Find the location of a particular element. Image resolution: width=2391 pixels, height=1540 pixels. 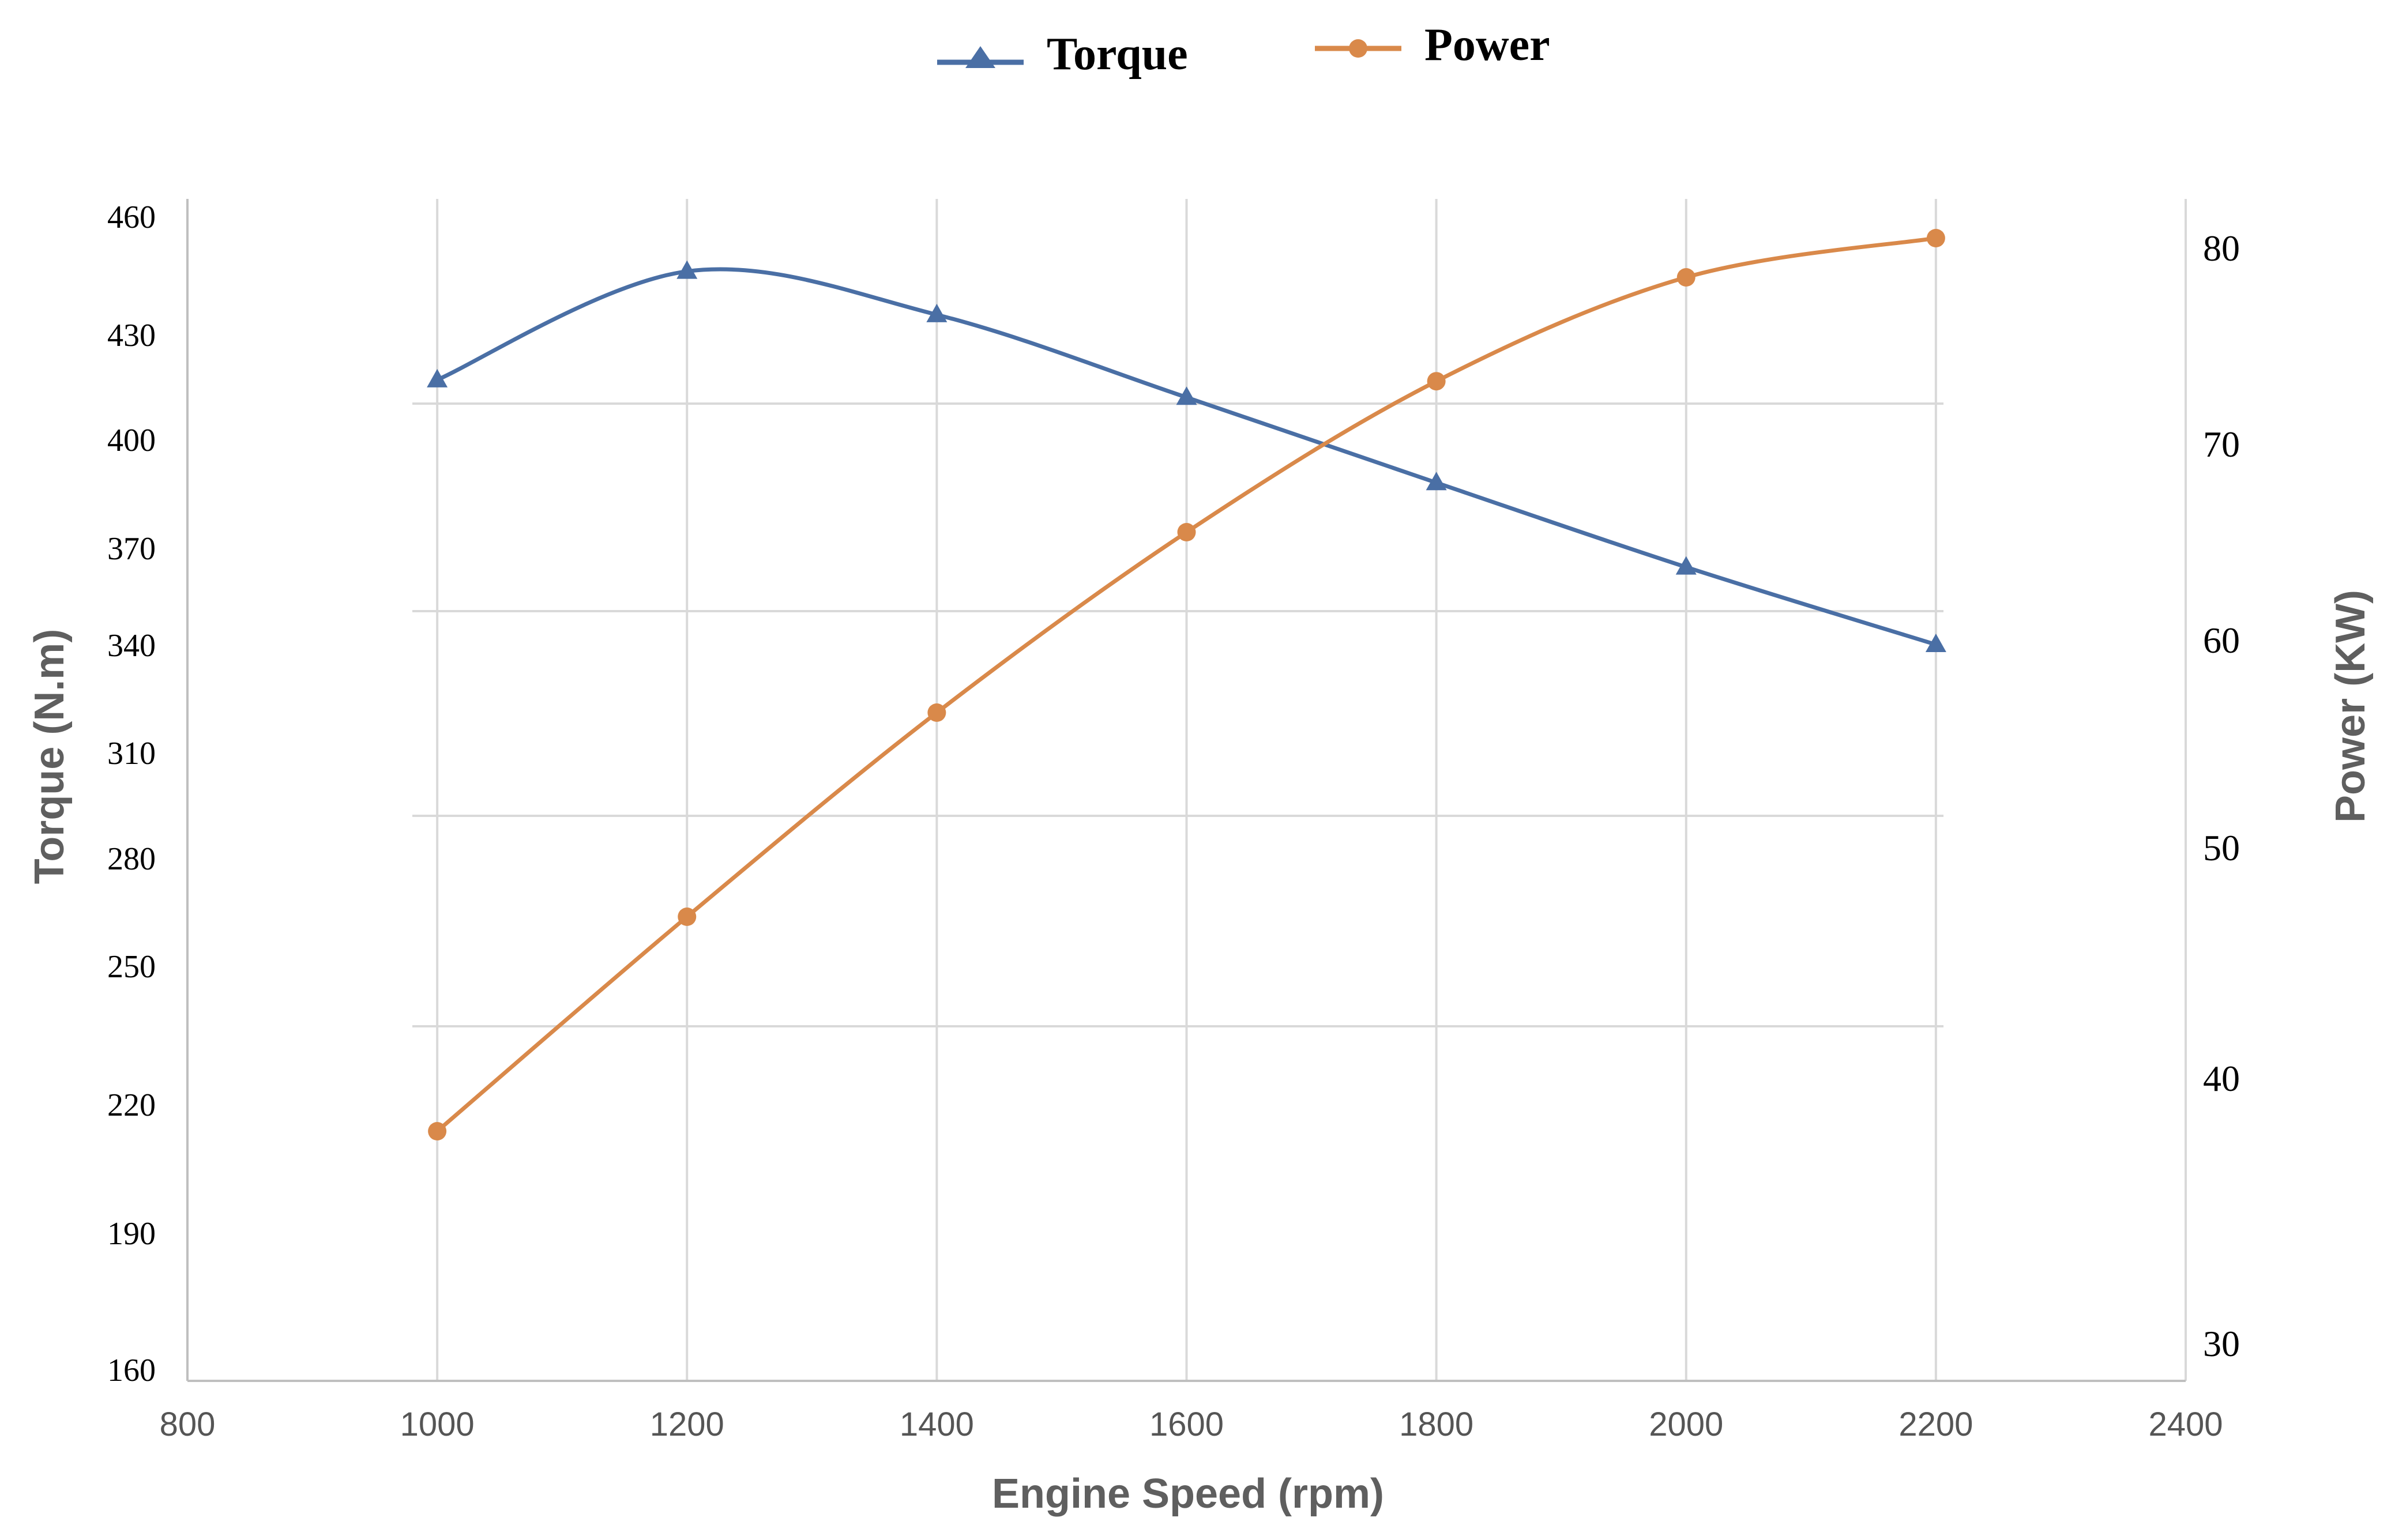

legend-torque-label: Torque is located at coordinates (1117, 54).